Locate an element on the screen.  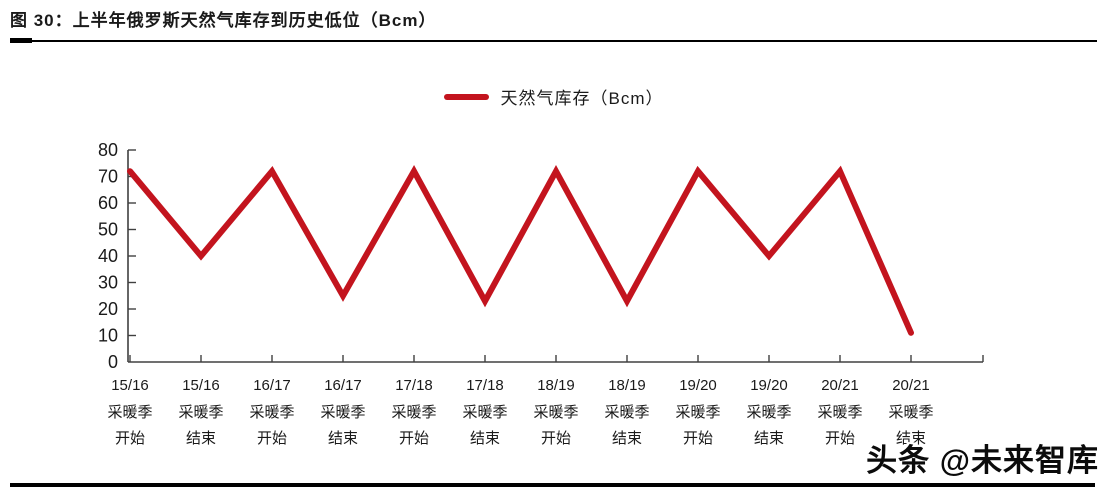
legend-line-swatch is located at coordinates (466, 96).